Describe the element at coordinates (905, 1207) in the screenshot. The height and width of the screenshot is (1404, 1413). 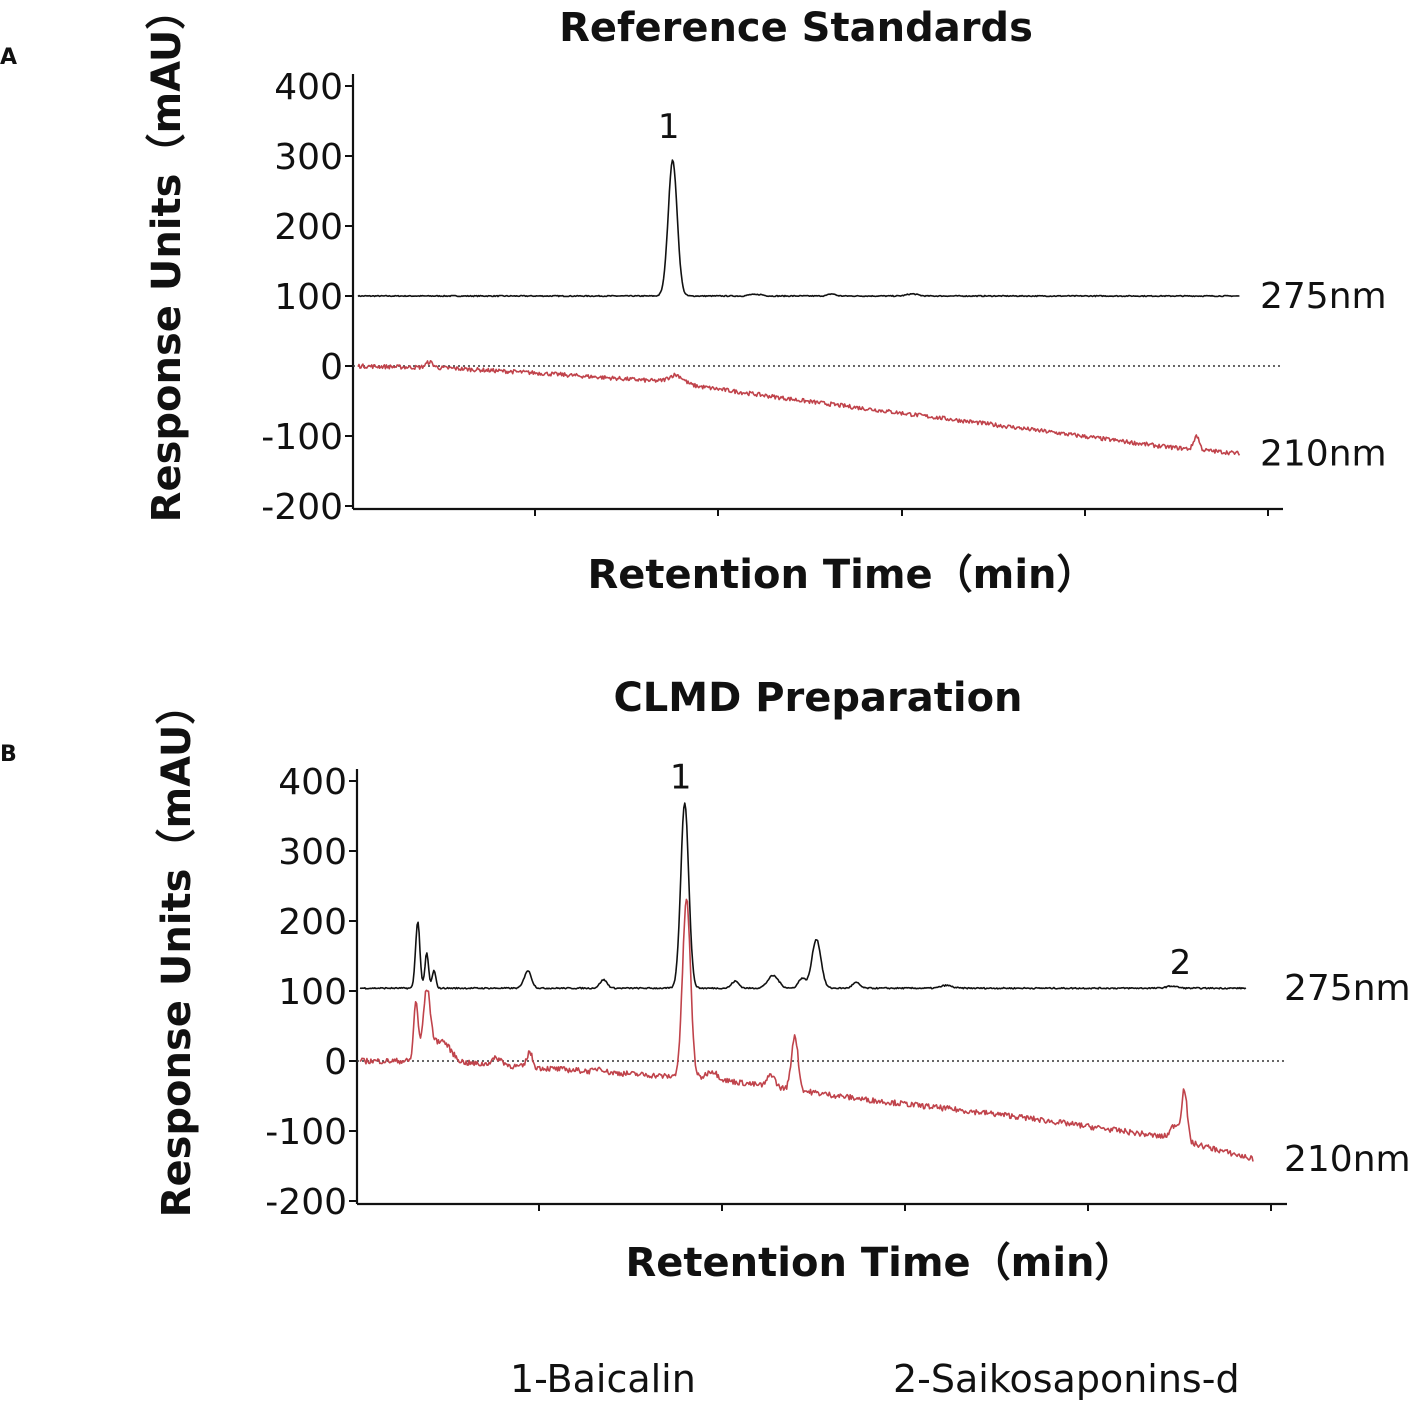
I see `panel-b-x-ticks` at that location.